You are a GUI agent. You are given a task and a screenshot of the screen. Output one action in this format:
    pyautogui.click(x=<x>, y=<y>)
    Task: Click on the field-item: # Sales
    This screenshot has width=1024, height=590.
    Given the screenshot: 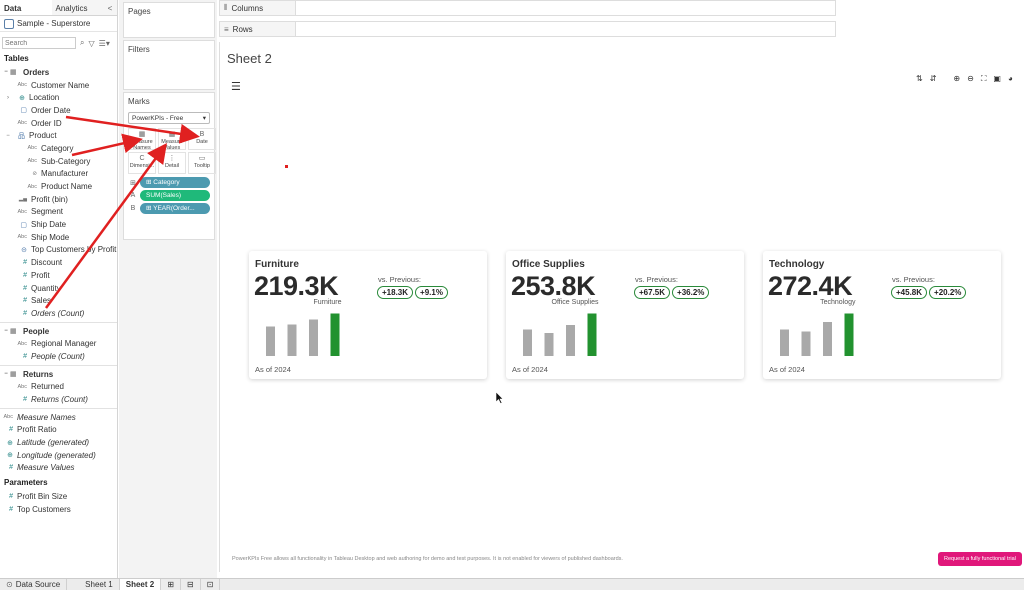 What is the action you would take?
    pyautogui.click(x=58, y=300)
    